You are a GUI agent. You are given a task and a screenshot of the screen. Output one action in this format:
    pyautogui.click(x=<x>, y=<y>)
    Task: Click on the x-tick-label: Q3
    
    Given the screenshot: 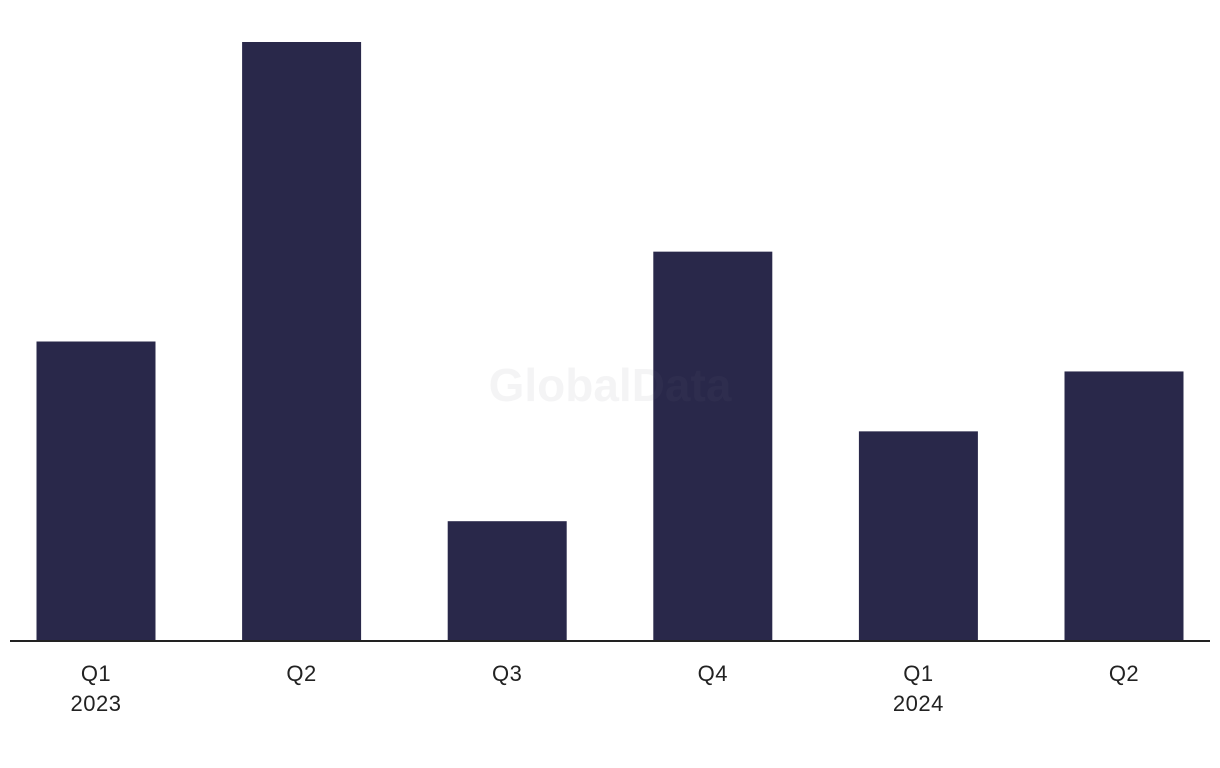 What is the action you would take?
    pyautogui.click(x=507, y=673)
    